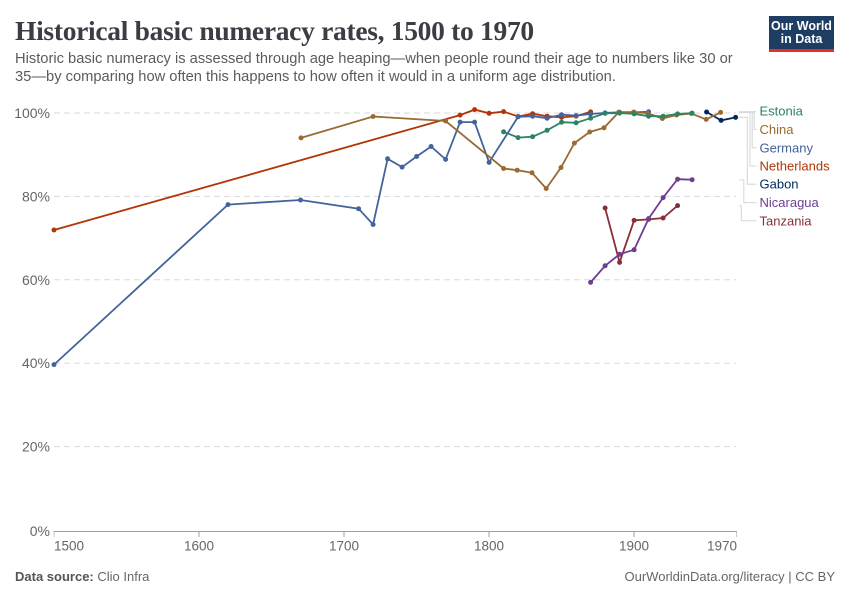 The height and width of the screenshot is (600, 850). Describe the element at coordinates (722, 546) in the screenshot. I see `svg-text: 1970` at that location.